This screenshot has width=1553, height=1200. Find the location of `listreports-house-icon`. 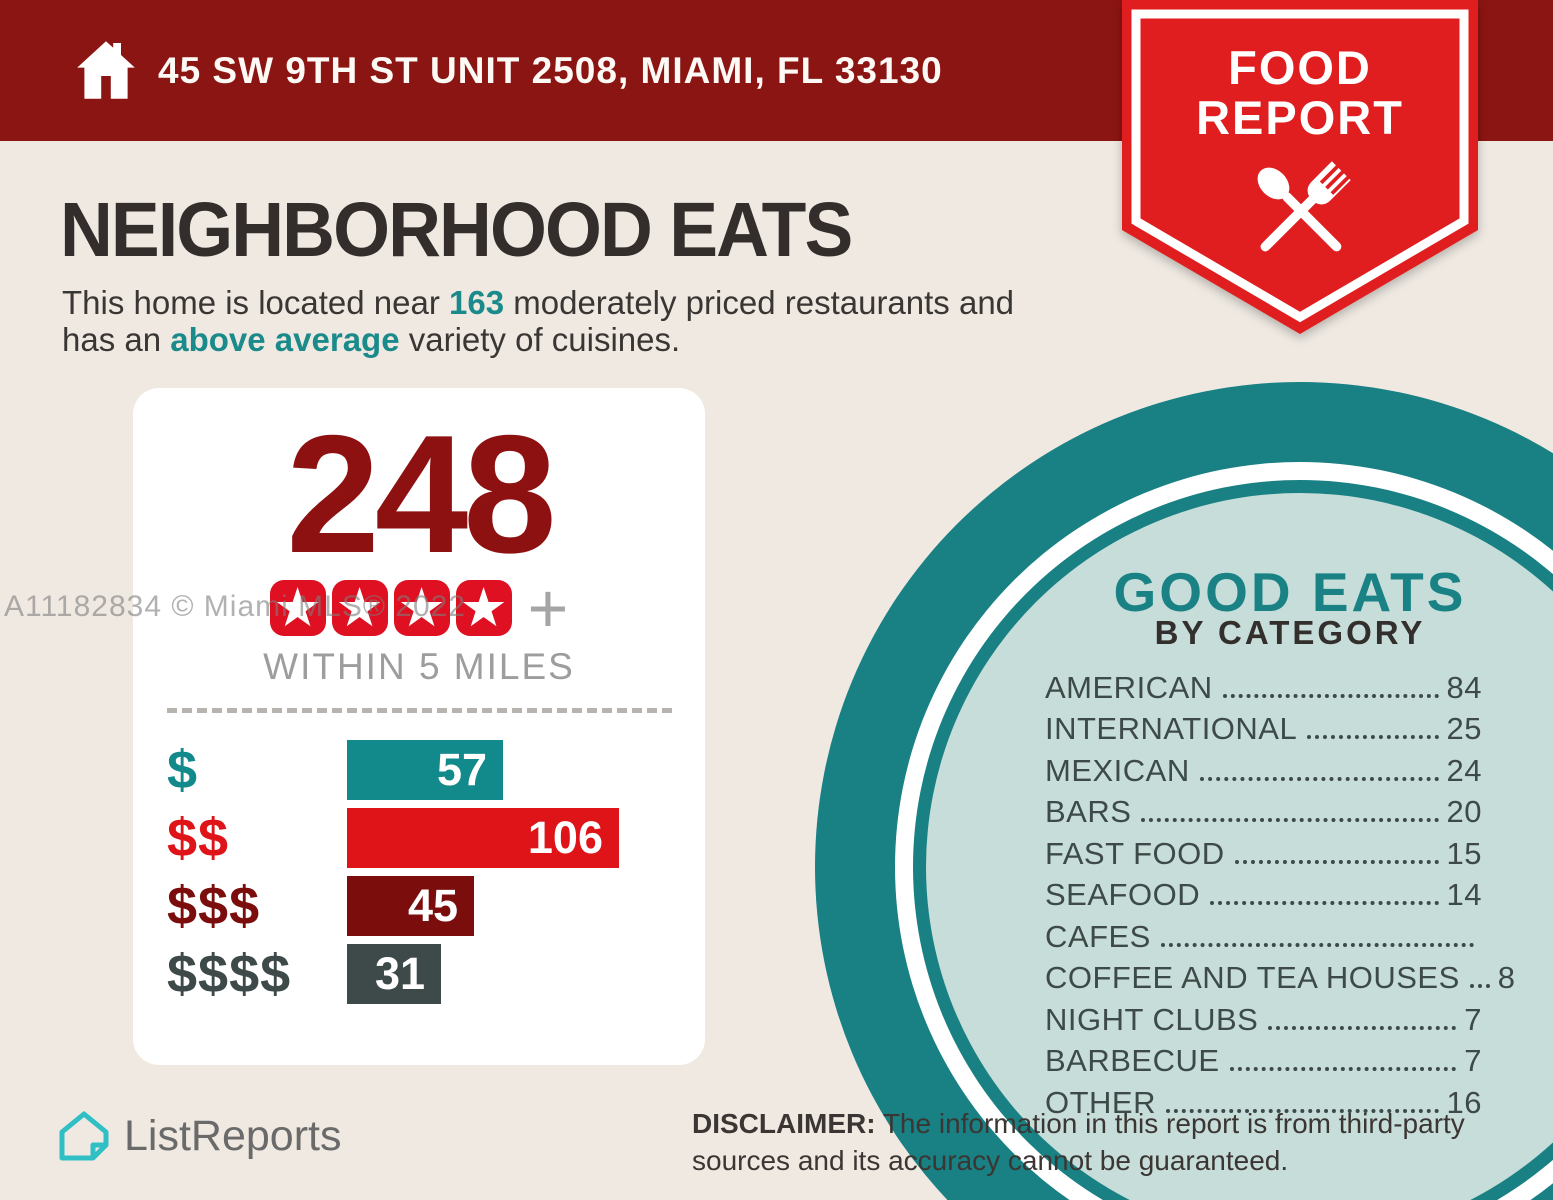

listreports-house-icon is located at coordinates (84, 1136).